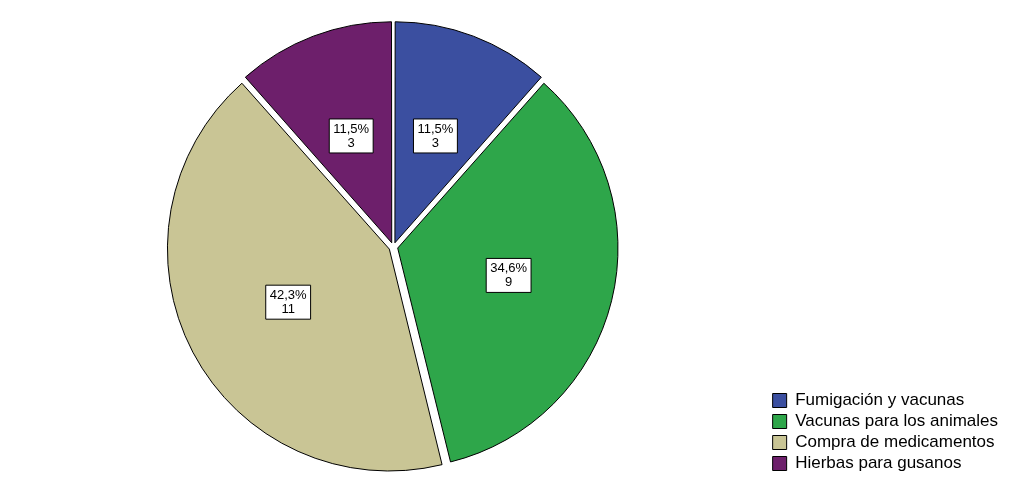  Describe the element at coordinates (288, 301) in the screenshot. I see `data-label: 42,3% 11` at that location.